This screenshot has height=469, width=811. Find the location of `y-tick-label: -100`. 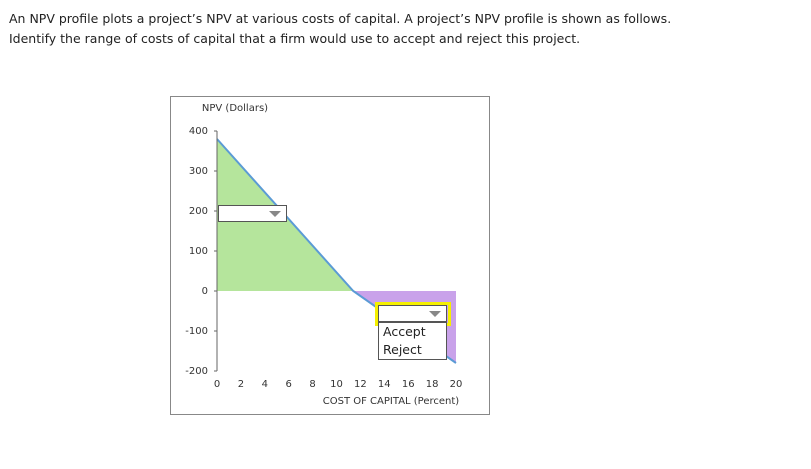

y-tick-label: -100 is located at coordinates (196, 331).